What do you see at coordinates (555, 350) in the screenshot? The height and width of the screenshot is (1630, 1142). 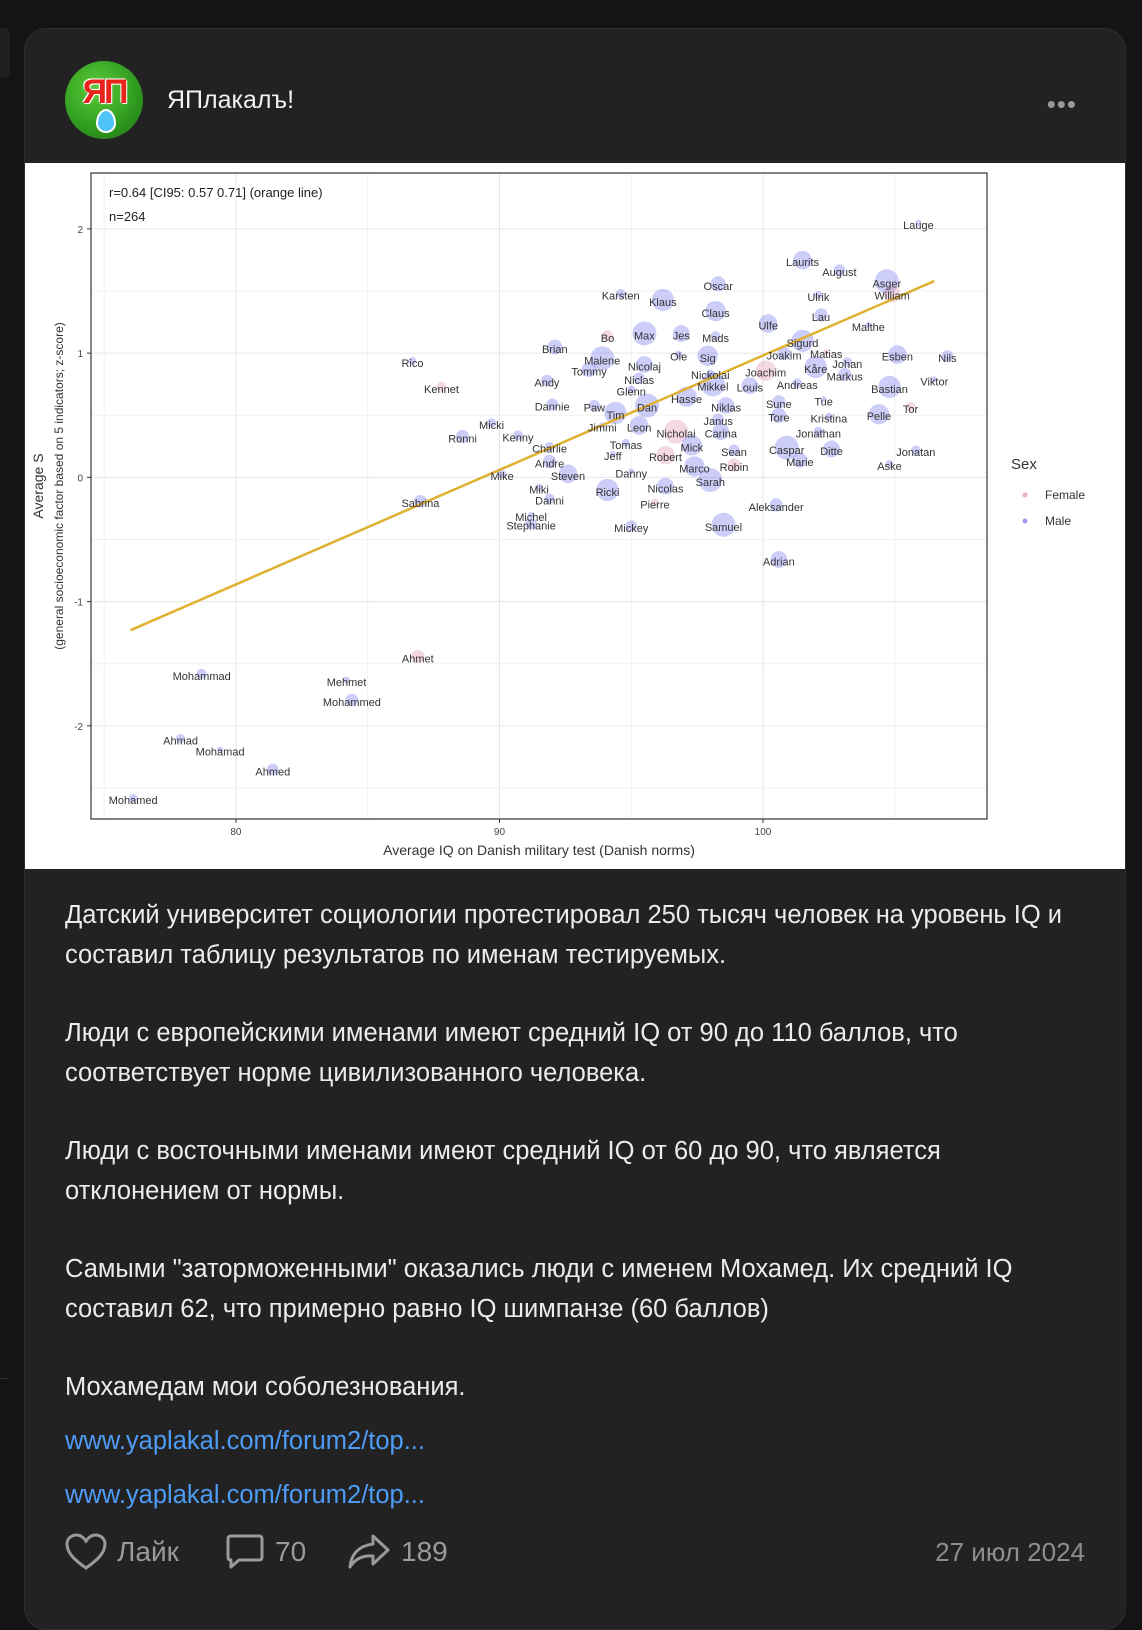 I see `point-label: Brian` at bounding box center [555, 350].